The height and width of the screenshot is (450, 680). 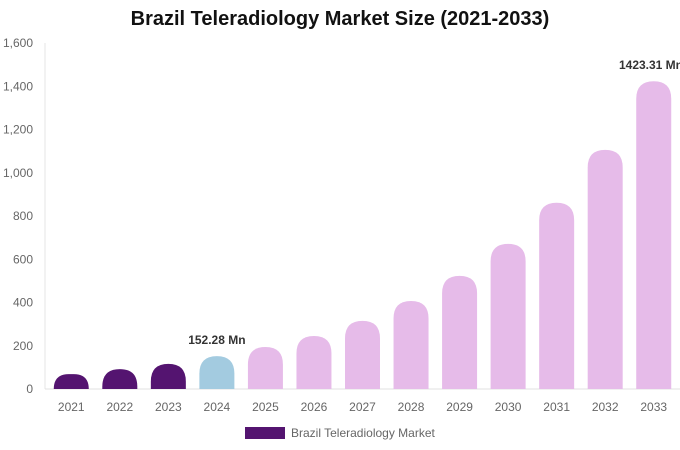 I want to click on bar-2032, so click(x=605, y=269).